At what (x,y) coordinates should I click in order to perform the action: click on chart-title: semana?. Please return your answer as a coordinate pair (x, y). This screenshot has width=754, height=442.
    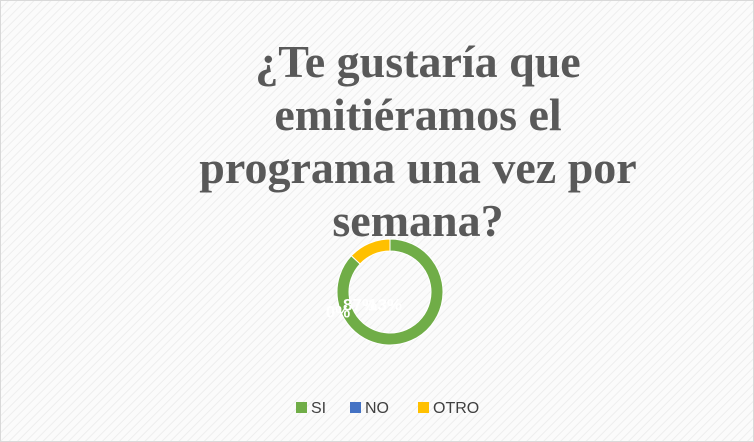
    Looking at the image, I should click on (417, 220).